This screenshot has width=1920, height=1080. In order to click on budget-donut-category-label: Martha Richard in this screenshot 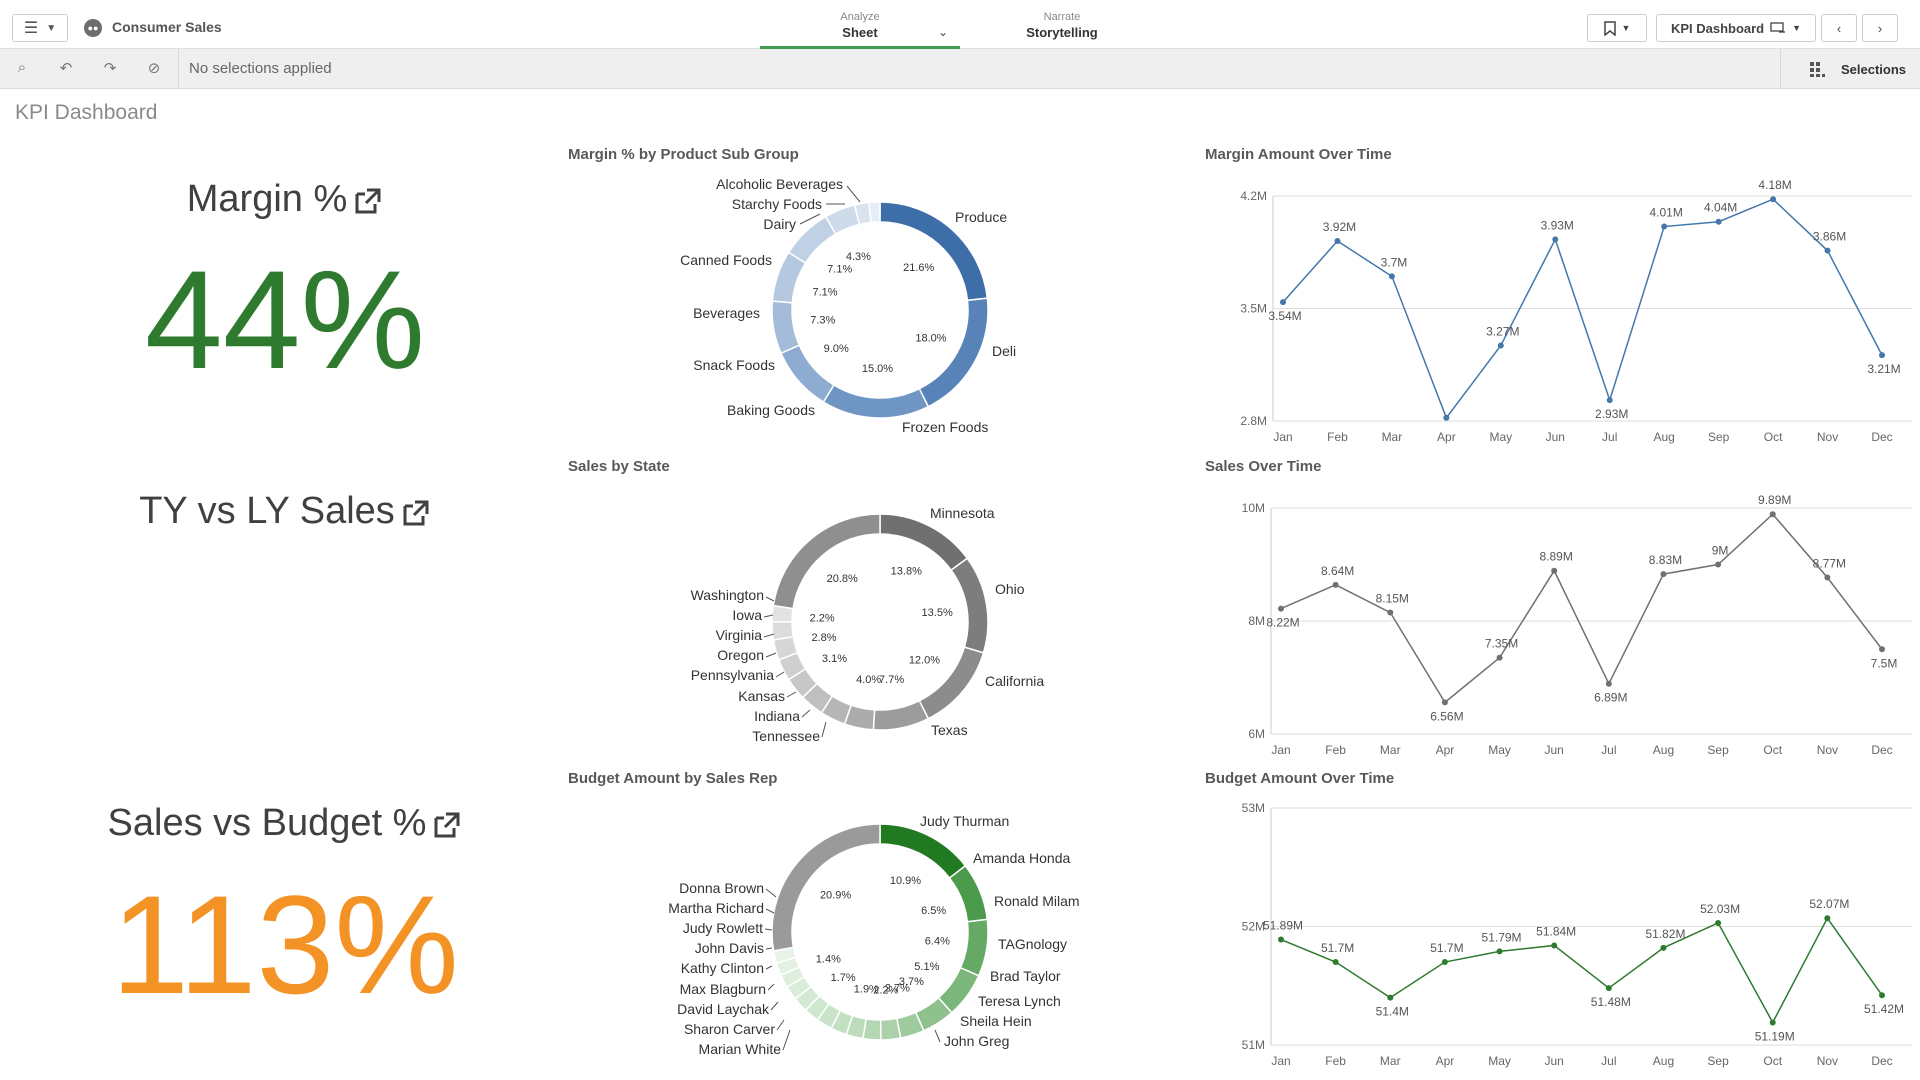, I will do `click(716, 908)`.